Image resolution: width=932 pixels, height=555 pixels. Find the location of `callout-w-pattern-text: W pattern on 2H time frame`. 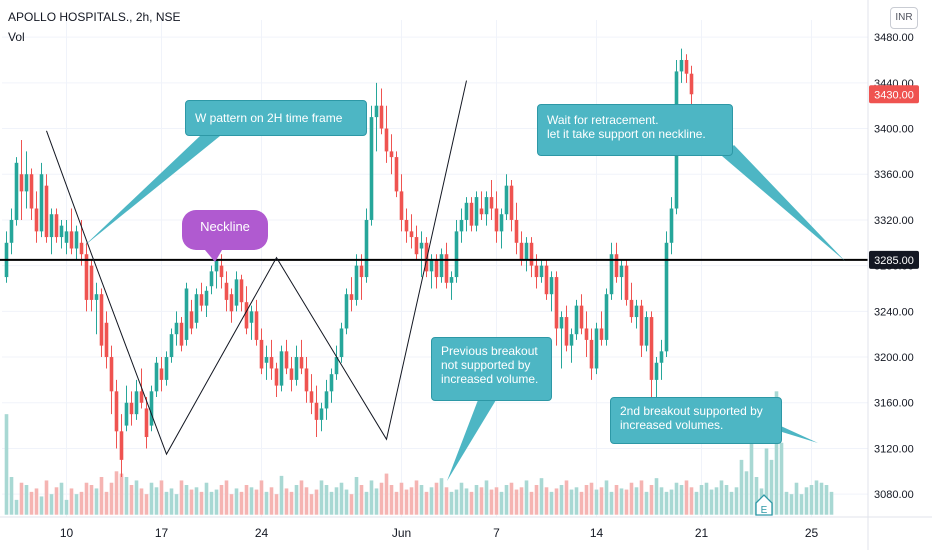

callout-w-pattern-text: W pattern on 2H time frame is located at coordinates (269, 118).